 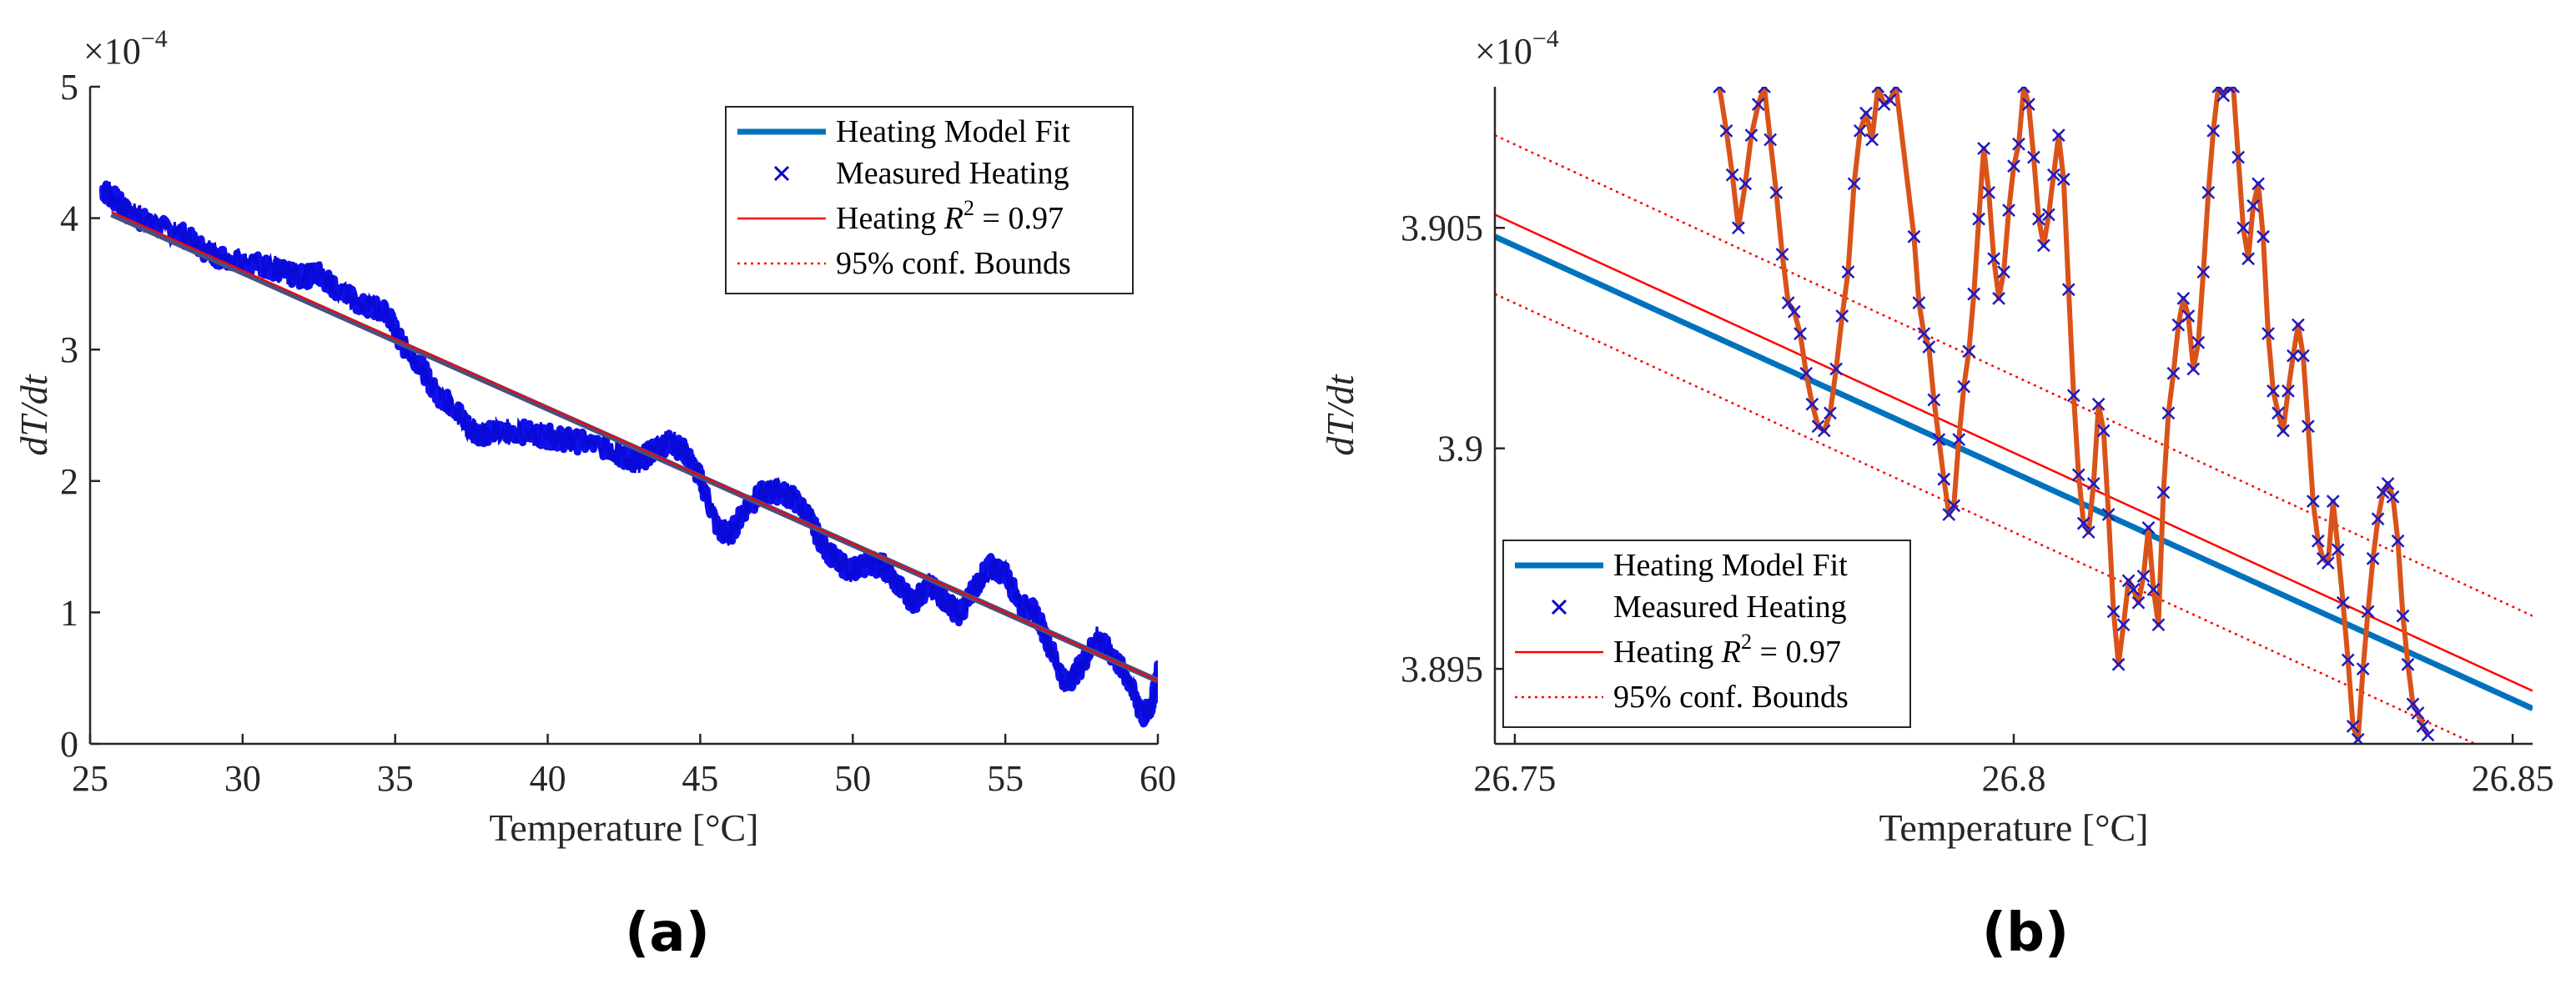 What do you see at coordinates (667, 933) in the screenshot?
I see `panel-label-a: (a)` at bounding box center [667, 933].